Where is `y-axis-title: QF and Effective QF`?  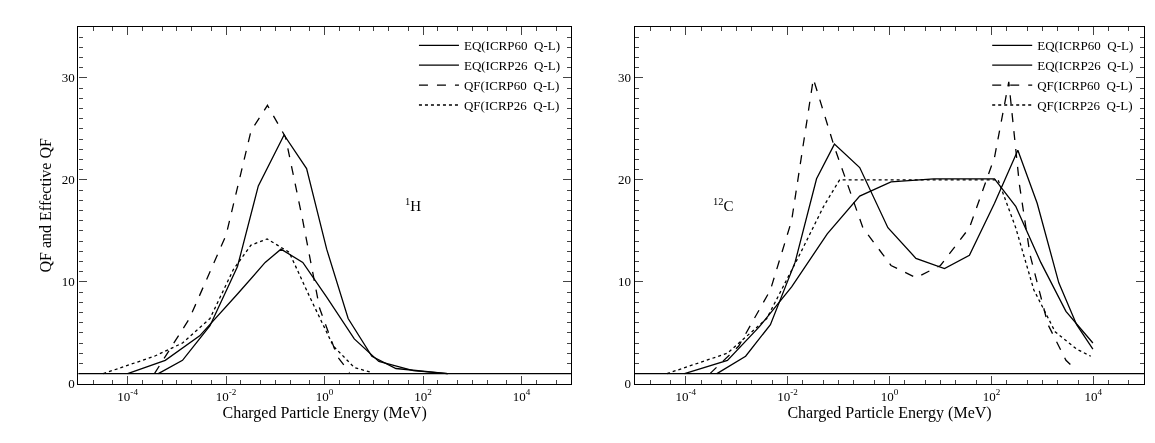 y-axis-title: QF and Effective QF is located at coordinates (45, 205).